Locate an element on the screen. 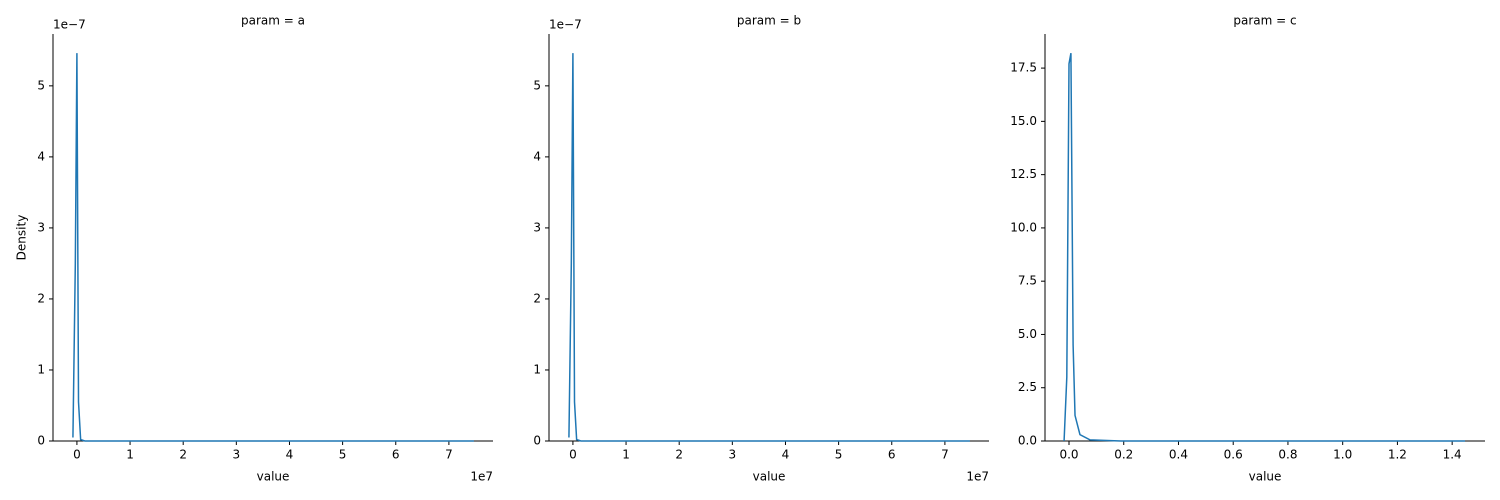 The height and width of the screenshot is (500, 1500). x-tick-label: 0.2 is located at coordinates (1123, 455).